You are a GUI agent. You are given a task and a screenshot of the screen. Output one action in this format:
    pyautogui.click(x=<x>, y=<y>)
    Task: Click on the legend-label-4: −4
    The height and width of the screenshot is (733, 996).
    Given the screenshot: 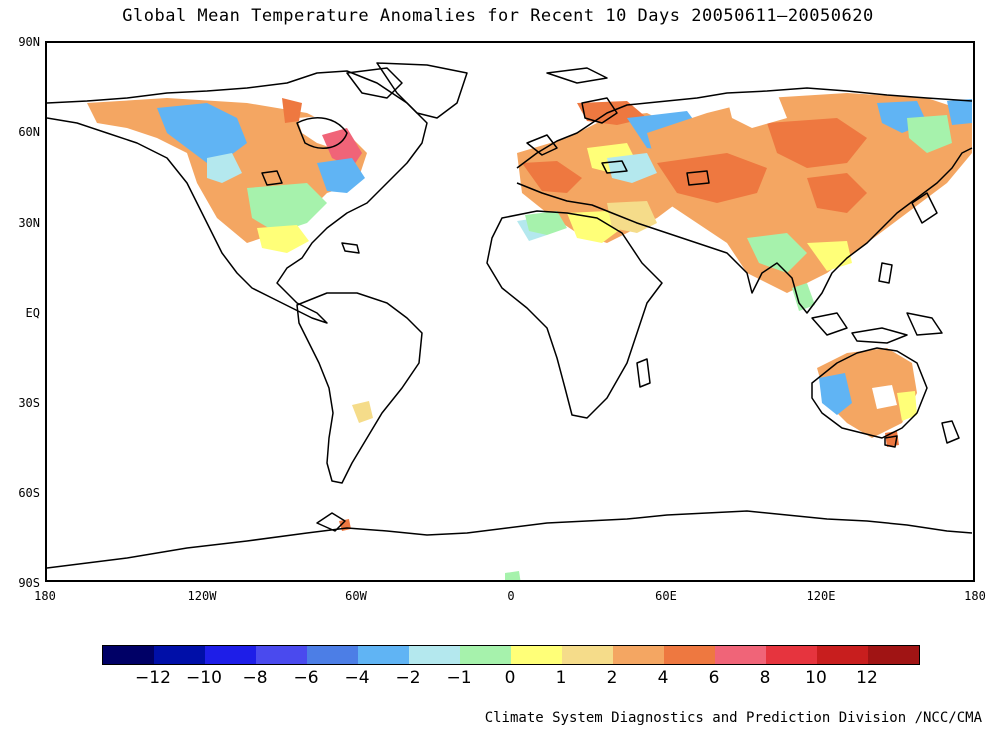 What is the action you would take?
    pyautogui.click(x=357, y=678)
    